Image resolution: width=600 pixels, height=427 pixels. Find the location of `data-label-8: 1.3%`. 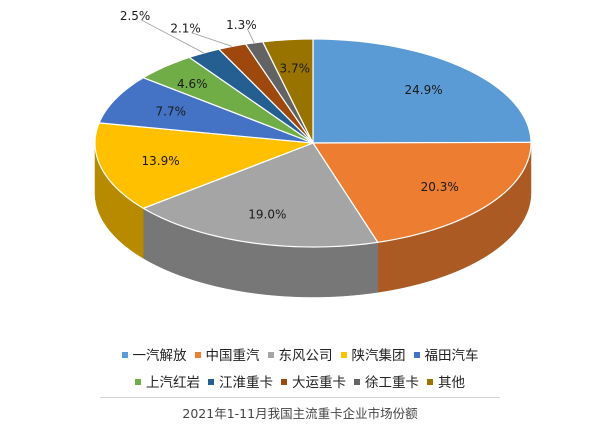

data-label-8: 1.3% is located at coordinates (241, 25).